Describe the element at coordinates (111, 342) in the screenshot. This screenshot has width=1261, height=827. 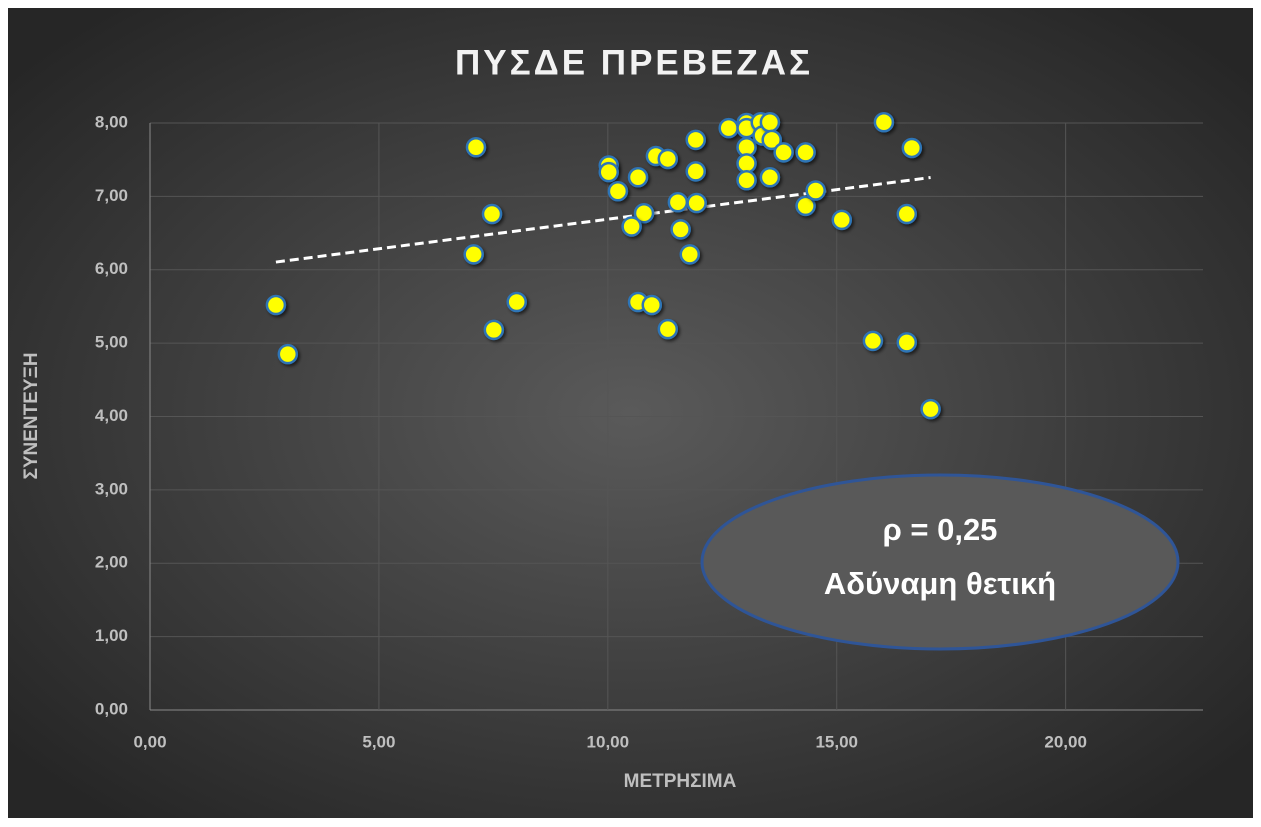
I see `y-tick-label: 5,00` at that location.